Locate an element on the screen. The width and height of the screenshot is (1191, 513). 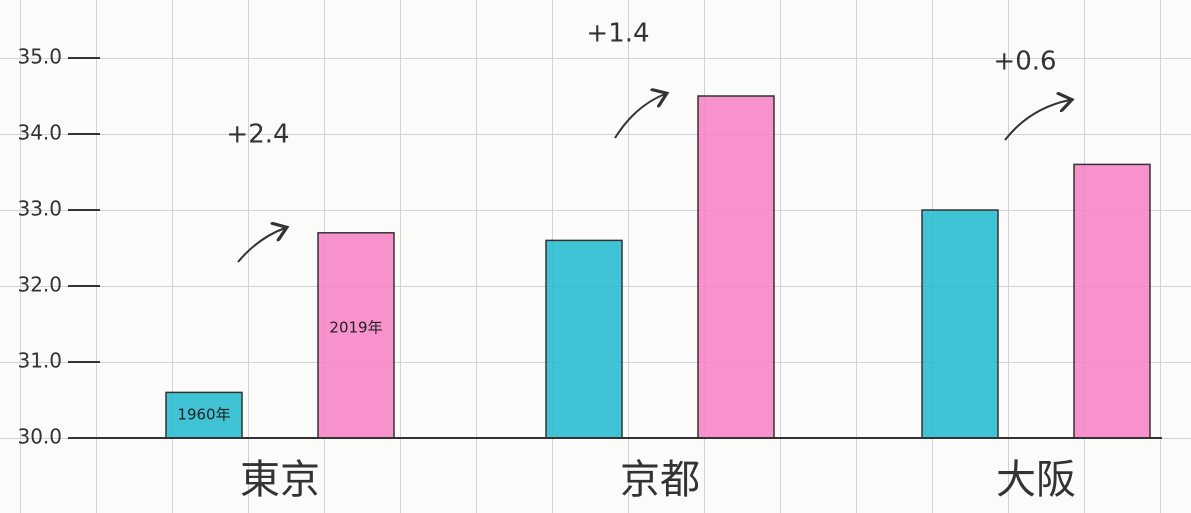
y-tick-label: 35.0 is located at coordinates (39, 57).